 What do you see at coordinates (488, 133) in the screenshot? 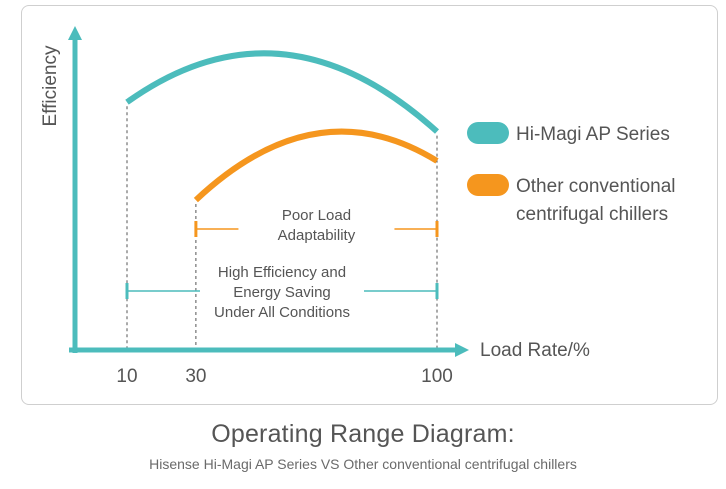
I see `legend-swatch-hi-magi` at bounding box center [488, 133].